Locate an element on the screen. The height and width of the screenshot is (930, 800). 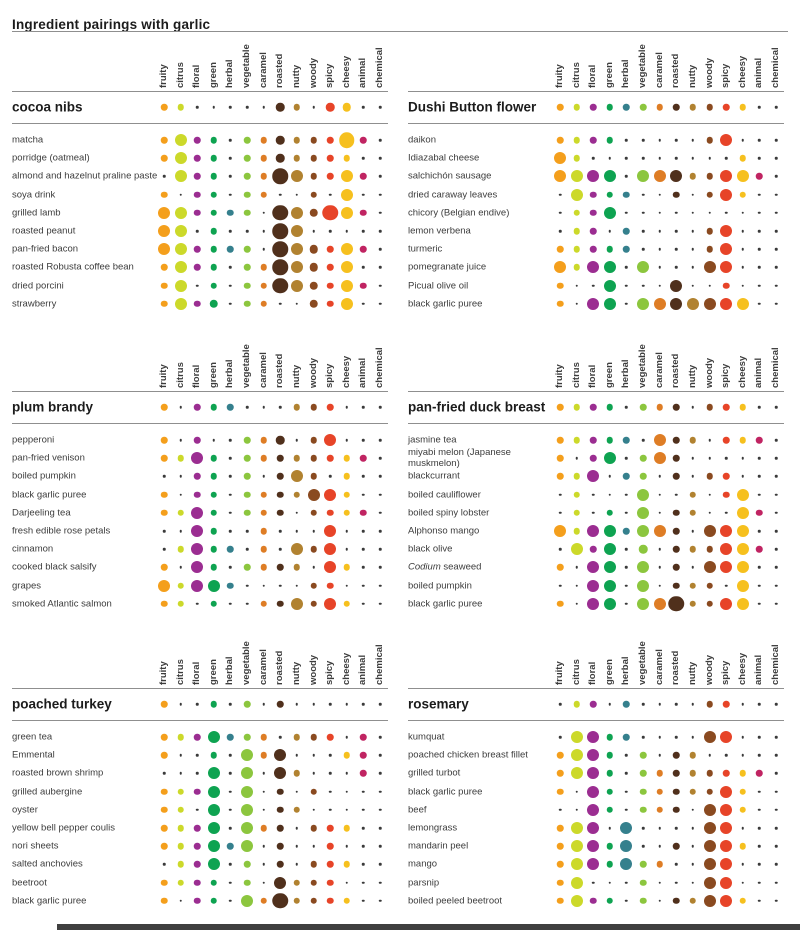
column-header: floral is located at coordinates (593, 673).